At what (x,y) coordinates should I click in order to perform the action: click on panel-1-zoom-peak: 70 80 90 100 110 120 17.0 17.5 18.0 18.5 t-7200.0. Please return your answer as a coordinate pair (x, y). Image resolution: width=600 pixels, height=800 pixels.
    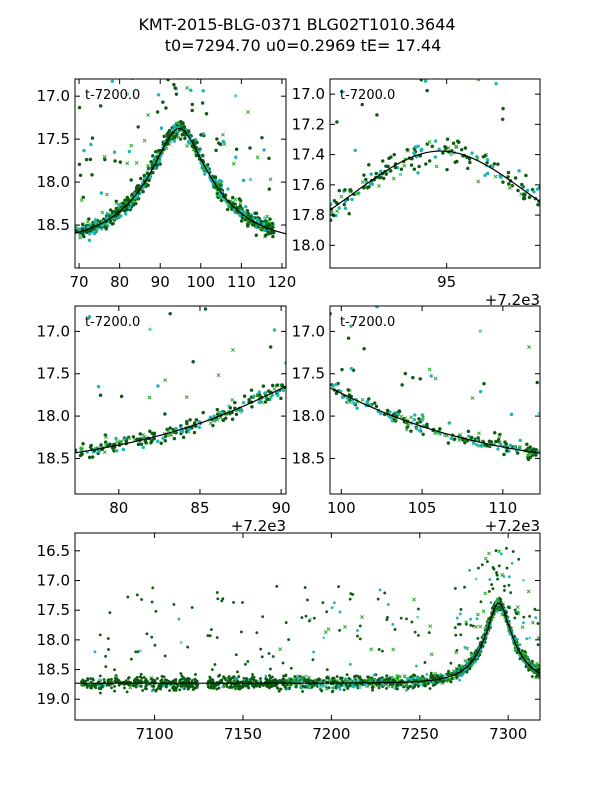
    Looking at the image, I should click on (166, 177).